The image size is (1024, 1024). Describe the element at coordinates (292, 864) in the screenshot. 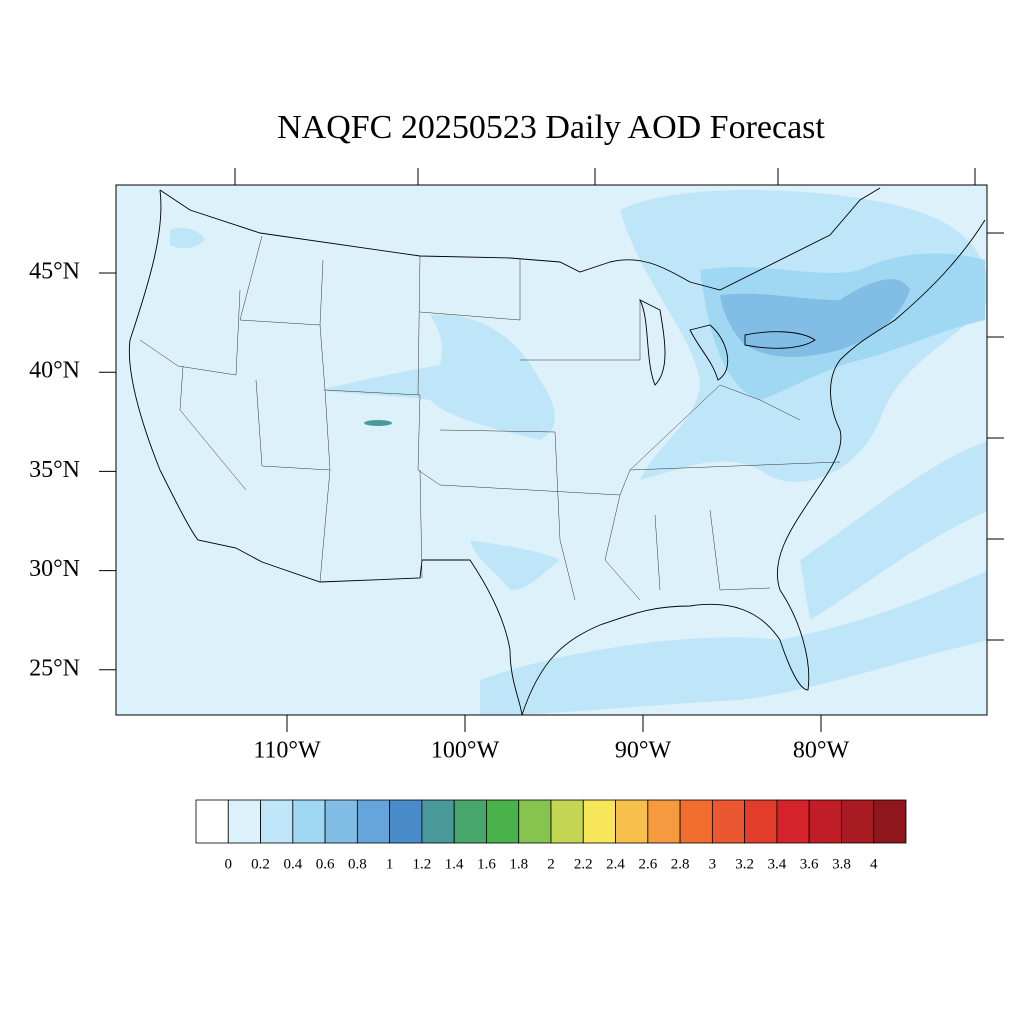

I see `colorbar-label: 0.4` at that location.